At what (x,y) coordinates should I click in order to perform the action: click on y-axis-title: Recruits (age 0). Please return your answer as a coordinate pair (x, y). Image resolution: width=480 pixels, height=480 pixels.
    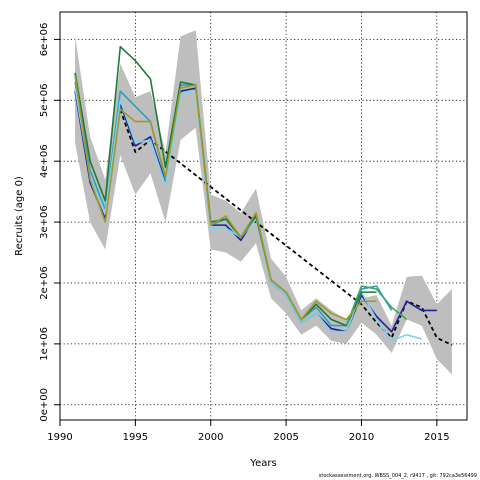
    Looking at the image, I should click on (19, 216).